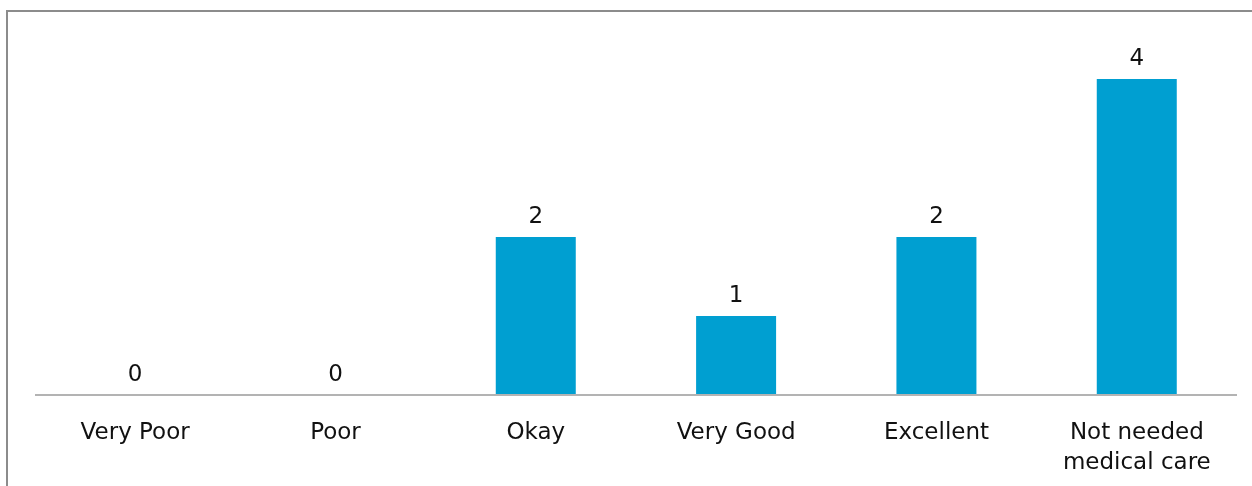 The width and height of the screenshot is (1252, 486). I want to click on x-tick-label: Okay, so click(536, 431).